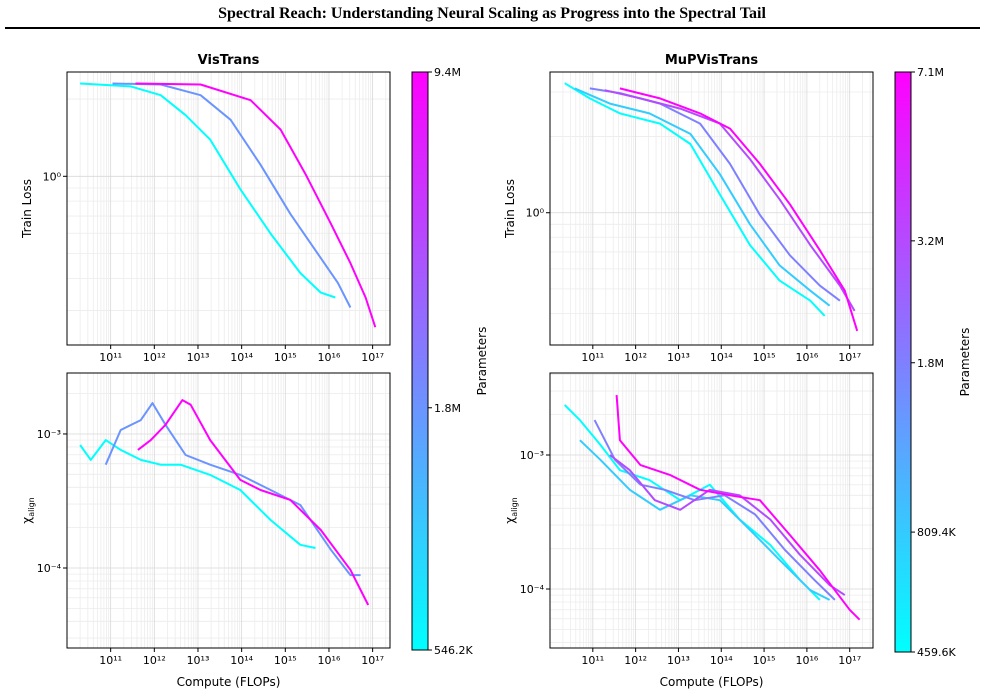 The image size is (985, 695). I want to click on colorbar-tick-label: 9.4M, so click(447, 72).